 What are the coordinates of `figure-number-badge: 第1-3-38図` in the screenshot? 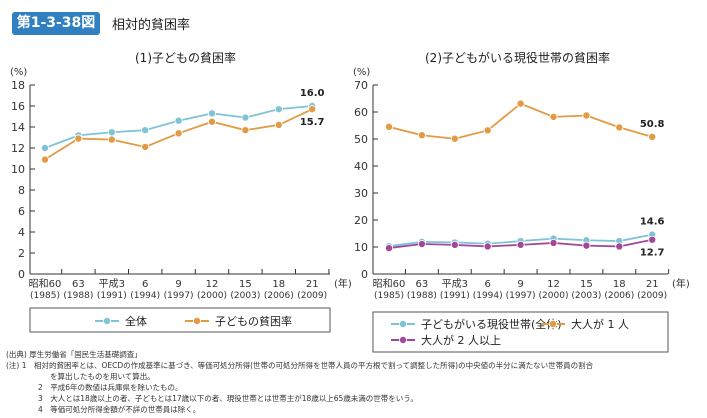 It's located at (56, 23).